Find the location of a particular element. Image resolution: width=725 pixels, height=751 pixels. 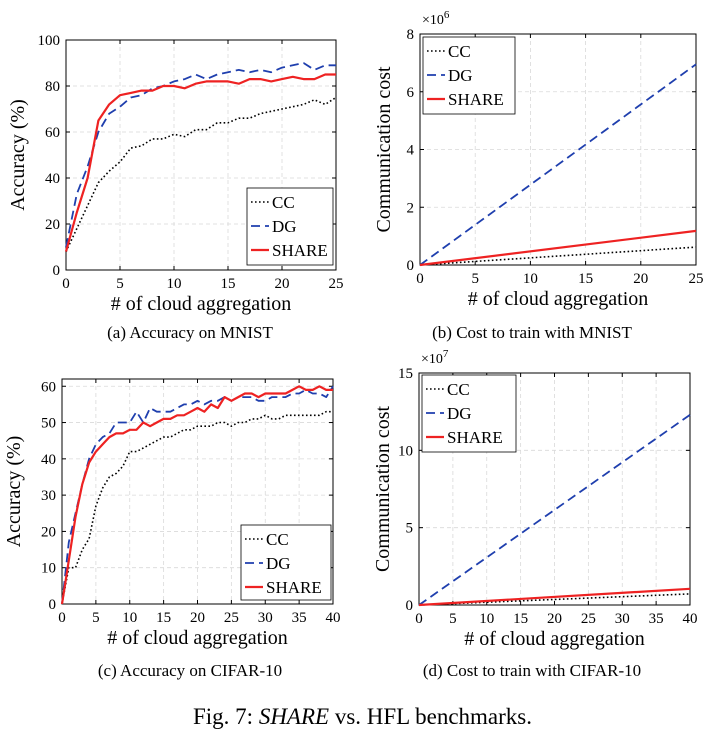

figure-caption-rest: vs. HFL benchmarks. is located at coordinates (433, 716).